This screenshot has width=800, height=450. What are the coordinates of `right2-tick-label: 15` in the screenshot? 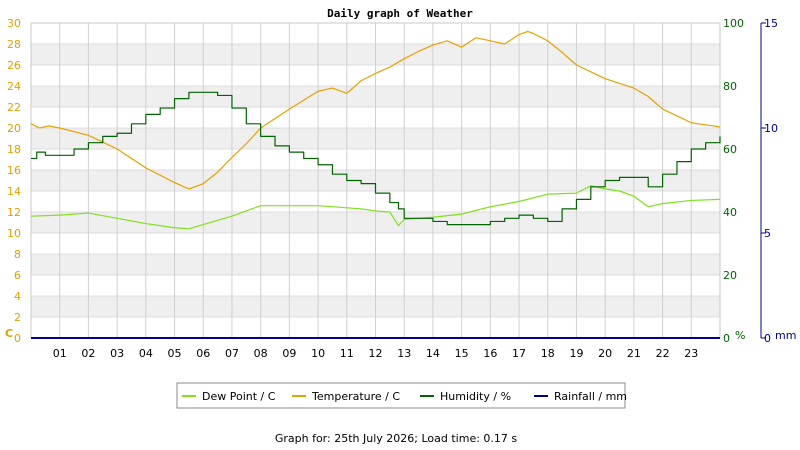 It's located at (771, 23).